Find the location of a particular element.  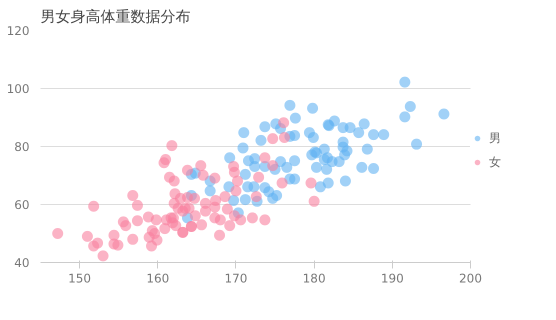

chart-title: 男女身高体重数据分布 is located at coordinates (115, 17).